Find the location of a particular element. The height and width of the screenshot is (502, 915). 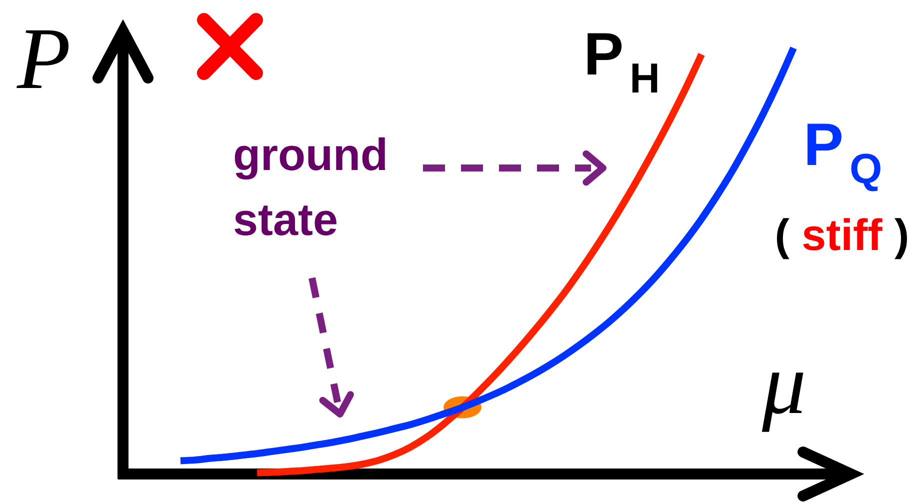

series-label: P$_{H}$ is located at coordinates (622, 61).